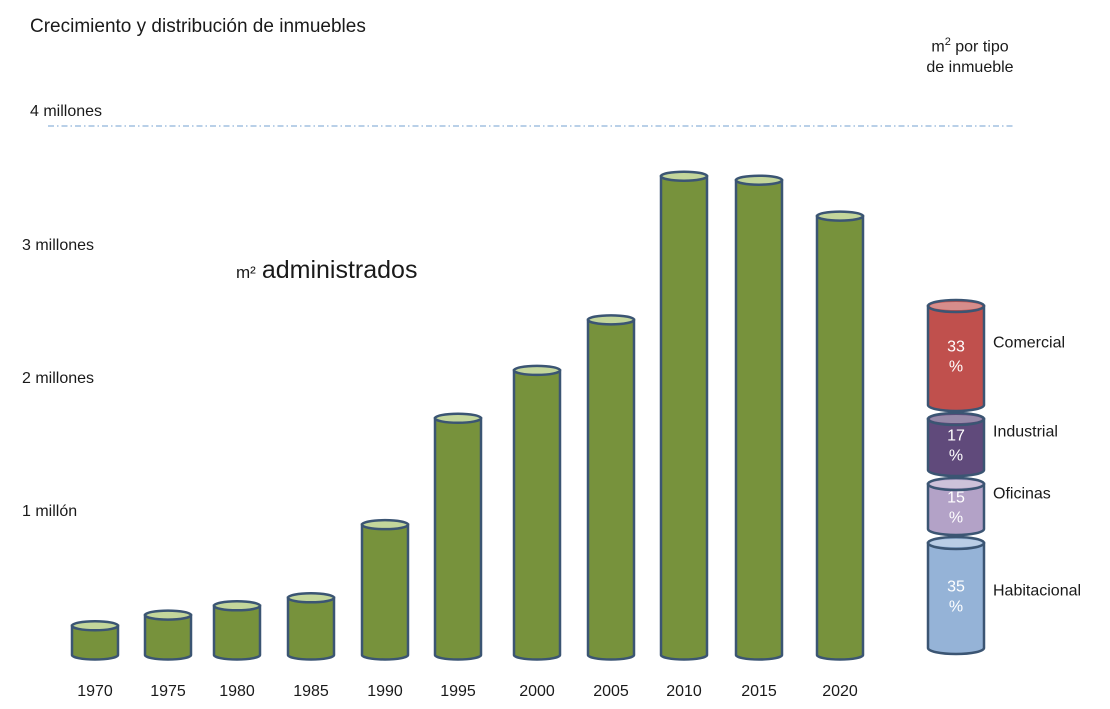  What do you see at coordinates (95, 691) in the screenshot?
I see `x-tick-label: 1970` at bounding box center [95, 691].